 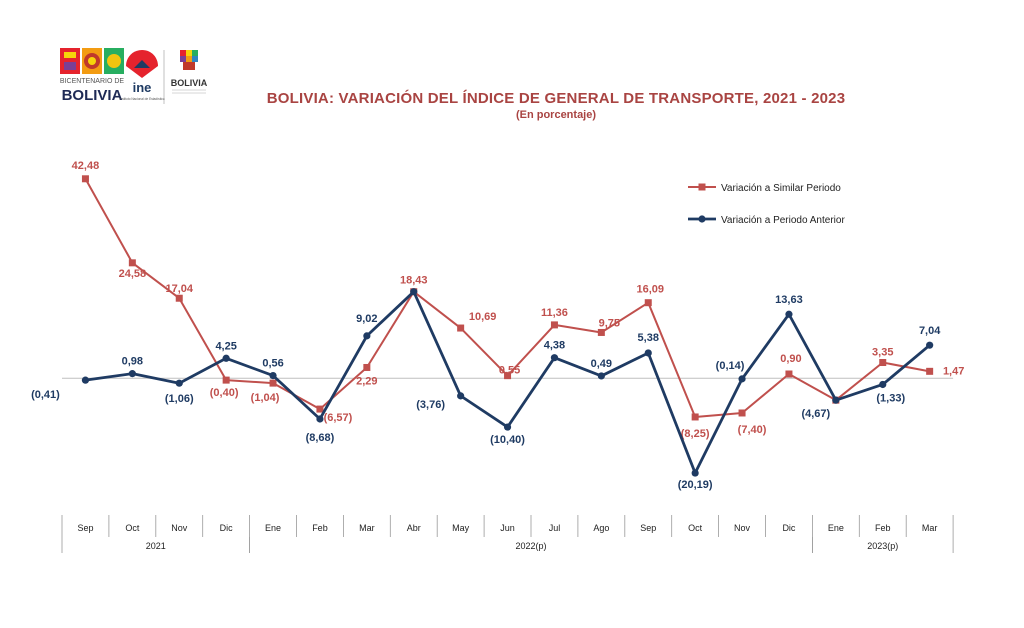 What do you see at coordinates (414, 281) in the screenshot?
I see `data-label-similar-periodo: 18,43` at bounding box center [414, 281].